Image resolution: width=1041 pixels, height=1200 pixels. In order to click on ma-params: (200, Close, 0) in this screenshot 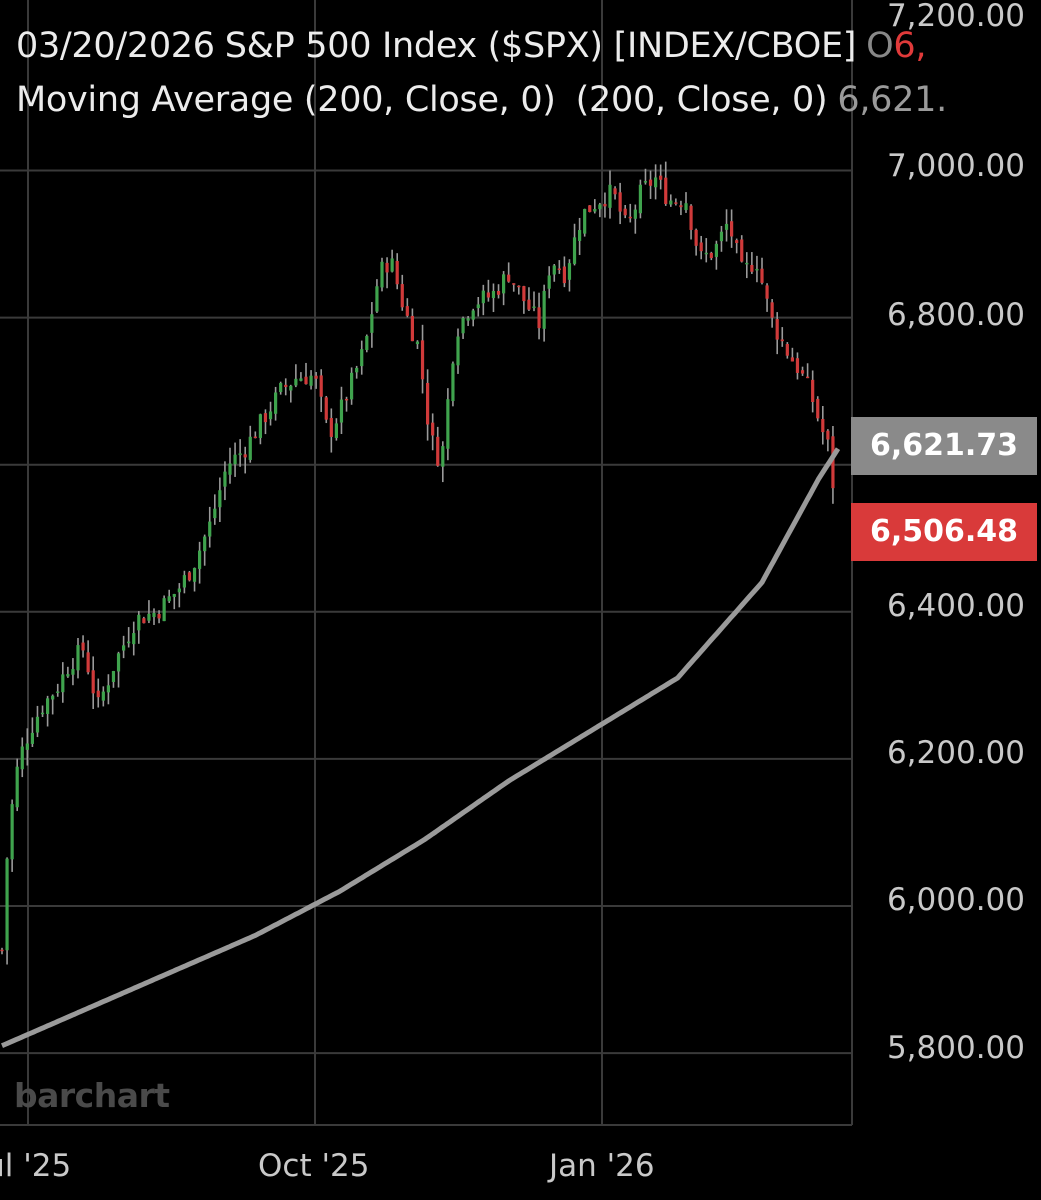, I will do `click(701, 100)`.